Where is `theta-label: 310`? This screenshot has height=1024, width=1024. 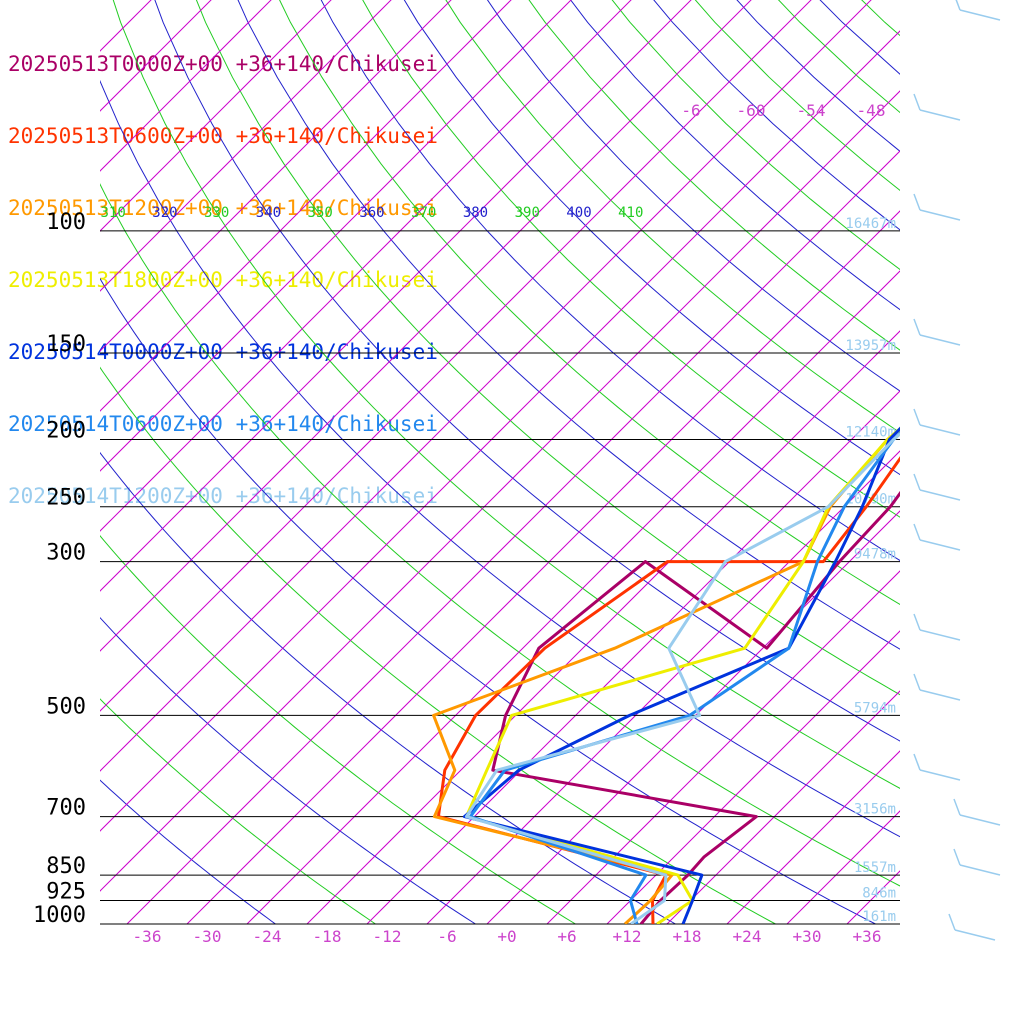
theta-label: 310 is located at coordinates (113, 213).